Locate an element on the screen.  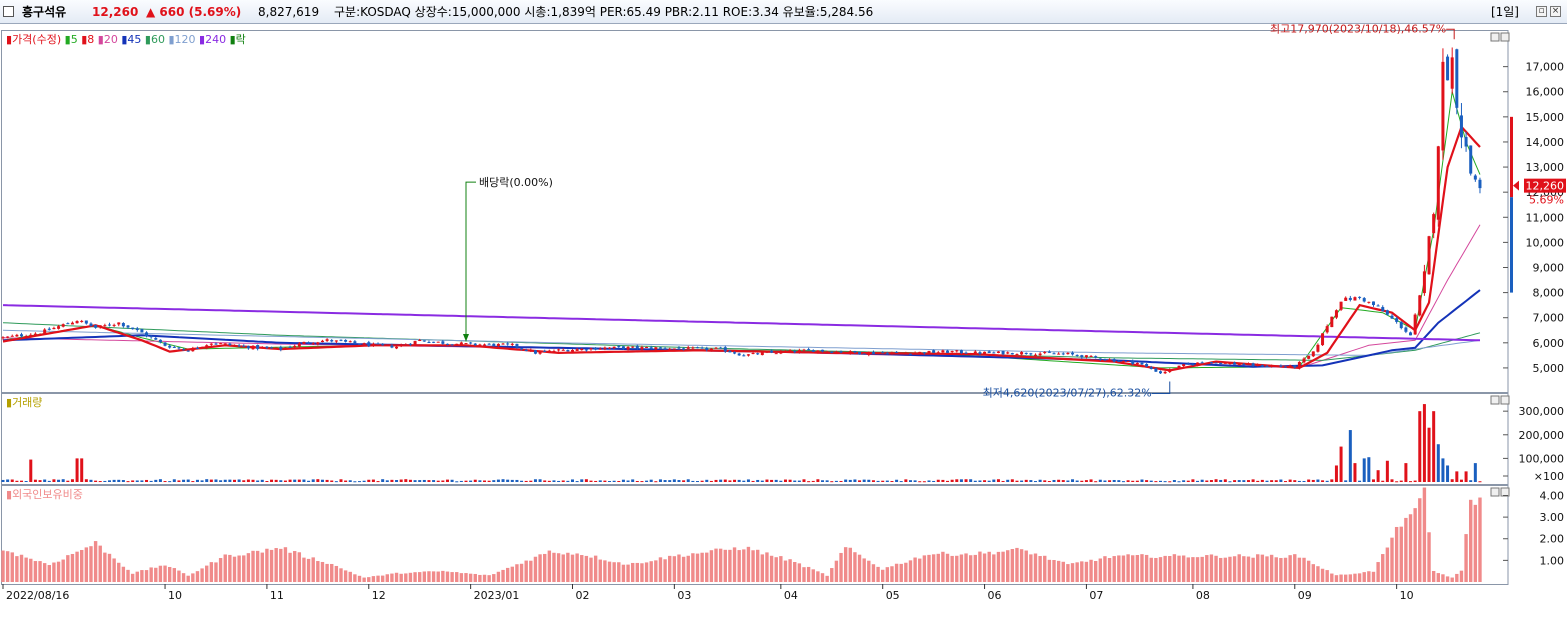
stock-name: 흥구석유 is located at coordinates (44, 12).